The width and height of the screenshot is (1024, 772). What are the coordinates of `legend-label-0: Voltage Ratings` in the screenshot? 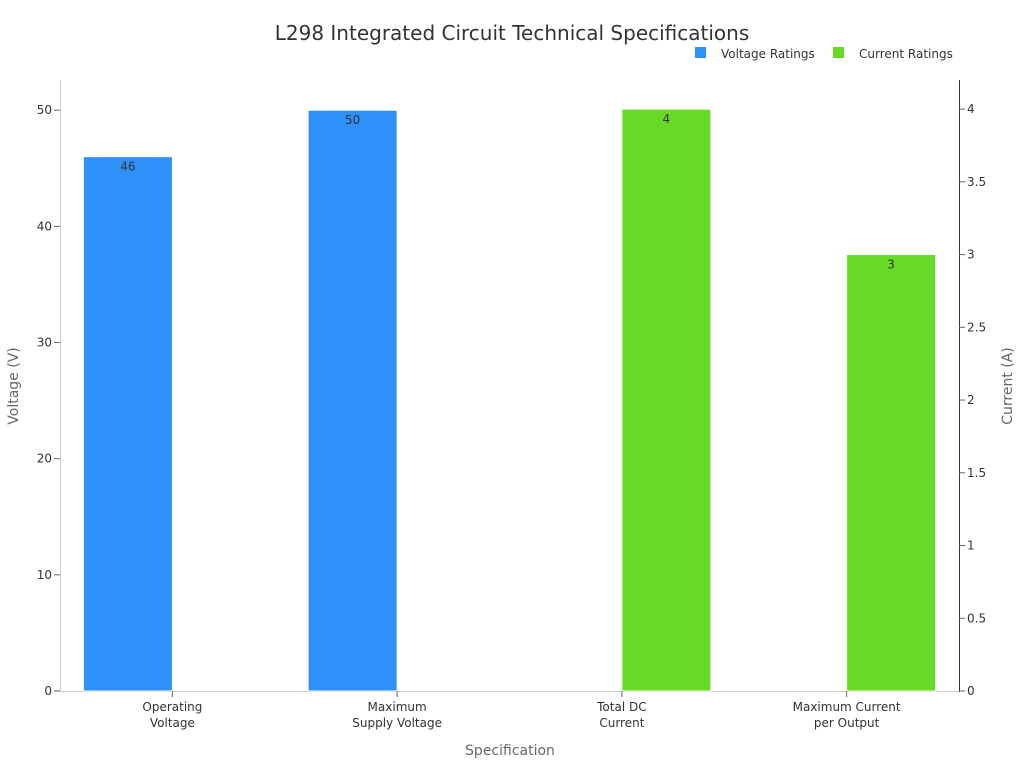 It's located at (768, 54).